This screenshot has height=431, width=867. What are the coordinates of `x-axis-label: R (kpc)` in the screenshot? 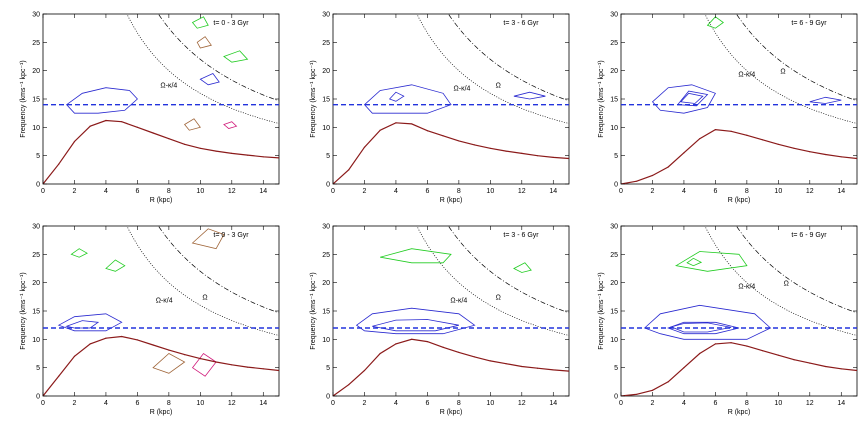 It's located at (739, 200).